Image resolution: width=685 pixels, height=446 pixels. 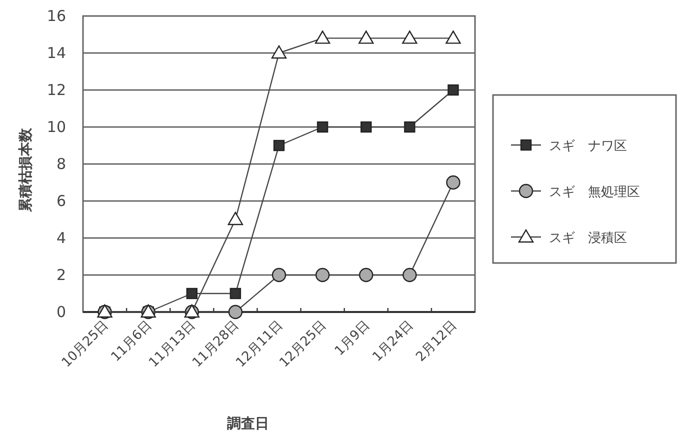 I want to click on y-tick-label: 8, so click(x=61, y=164).